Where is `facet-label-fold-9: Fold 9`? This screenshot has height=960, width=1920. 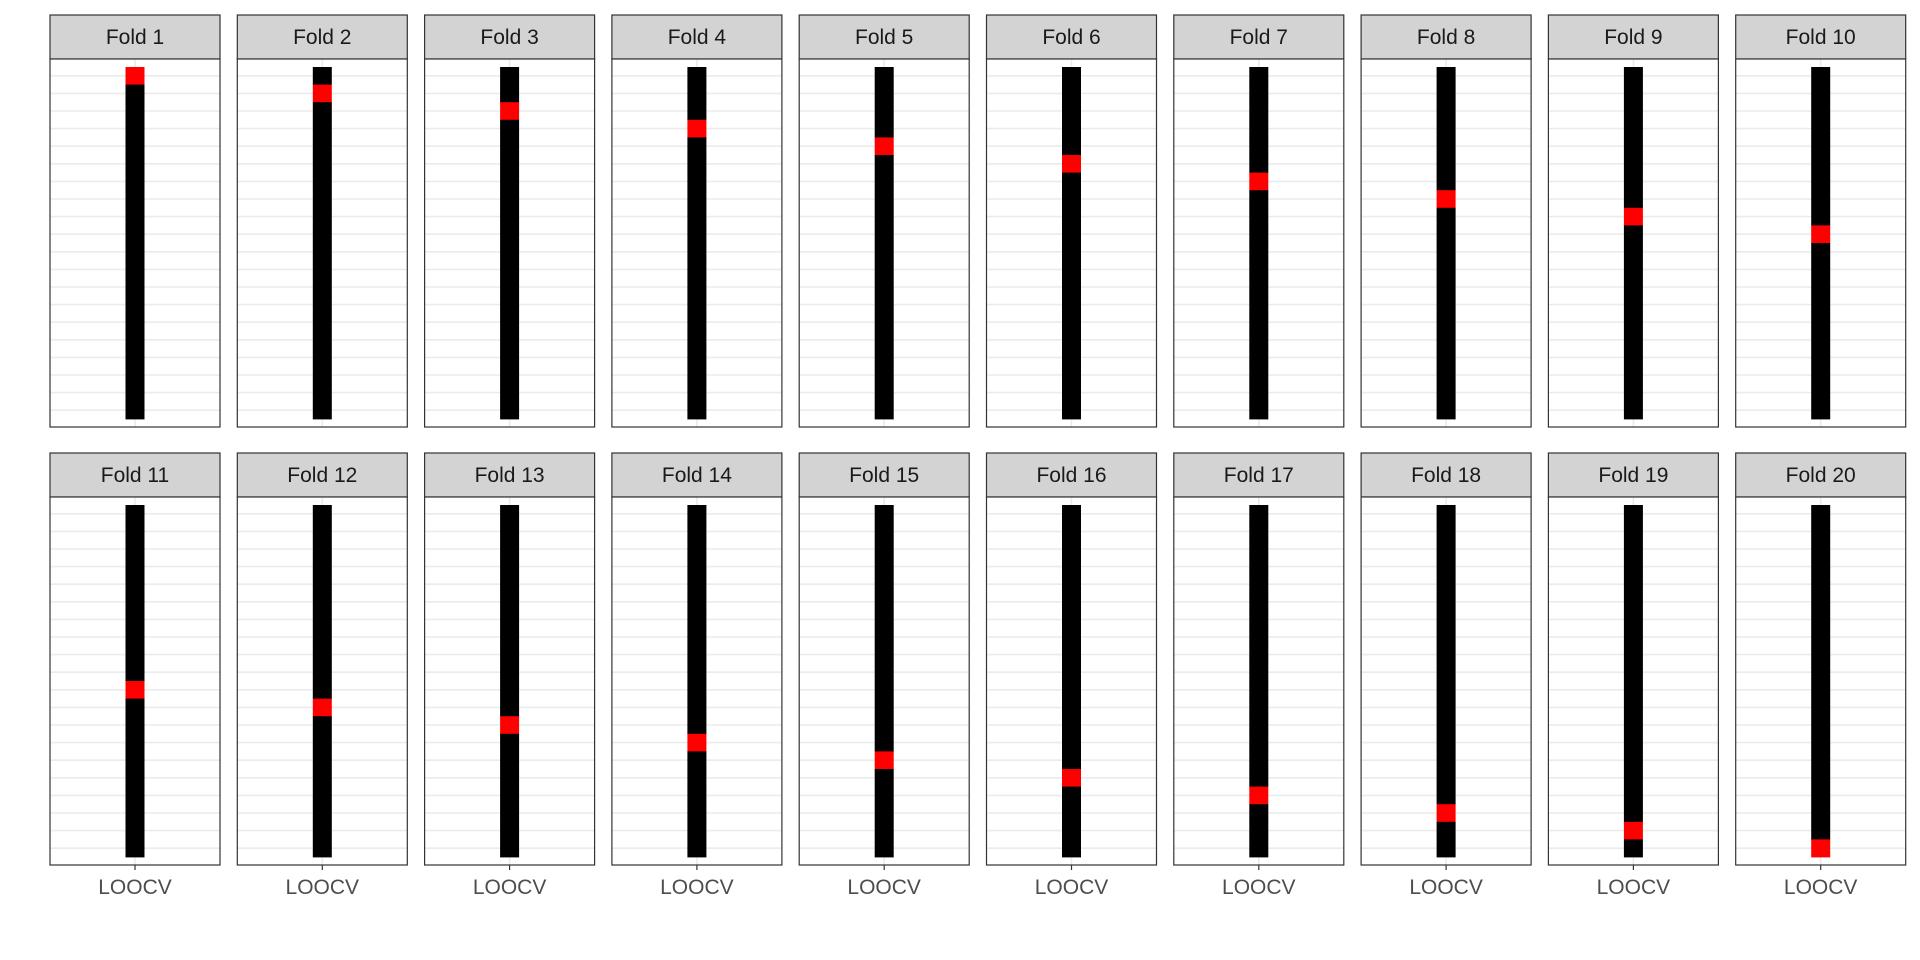
facet-label-fold-9: Fold 9 is located at coordinates (1633, 37).